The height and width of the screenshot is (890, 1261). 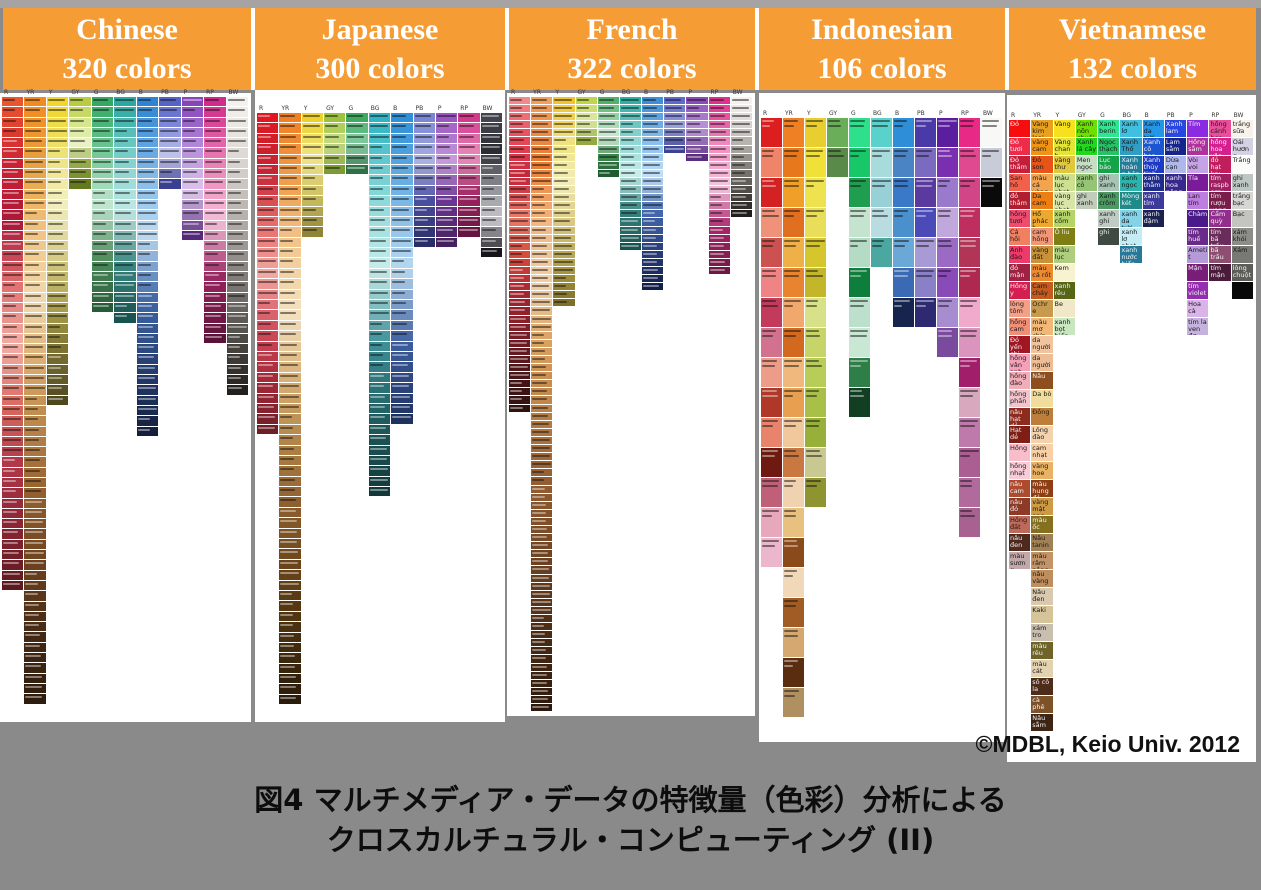 What do you see at coordinates (1218, 146) in the screenshot?
I see `color-name-label: hồng hoa vân anh` at bounding box center [1218, 146].